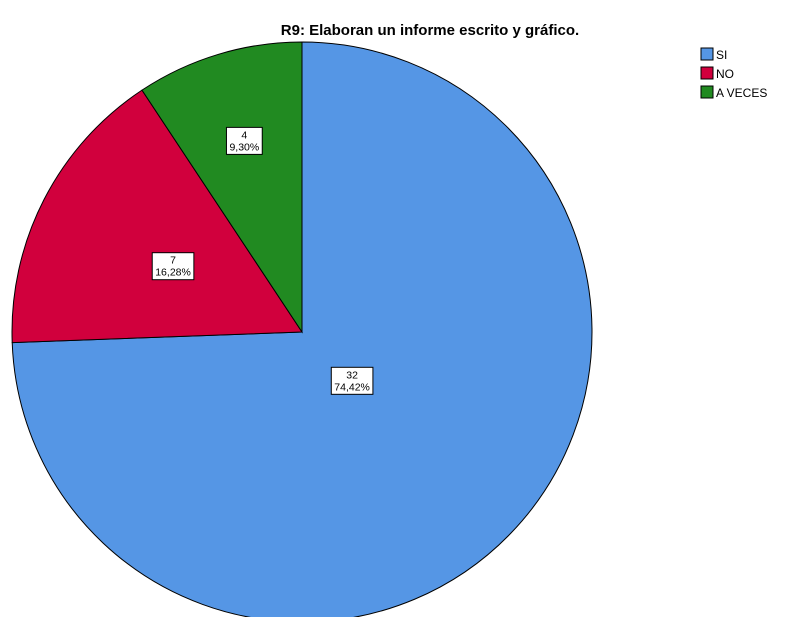 Image resolution: width=793 pixels, height=617 pixels. I want to click on data-label-value-si: 32, so click(352, 375).